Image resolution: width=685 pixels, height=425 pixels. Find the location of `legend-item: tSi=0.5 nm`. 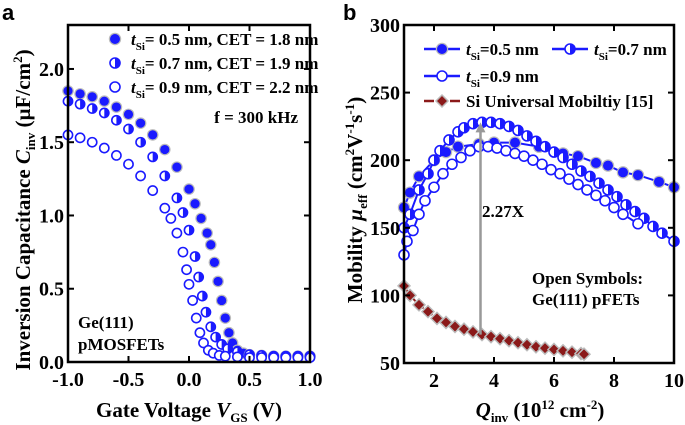

legend-item: tSi=0.5 nm is located at coordinates (481, 51).